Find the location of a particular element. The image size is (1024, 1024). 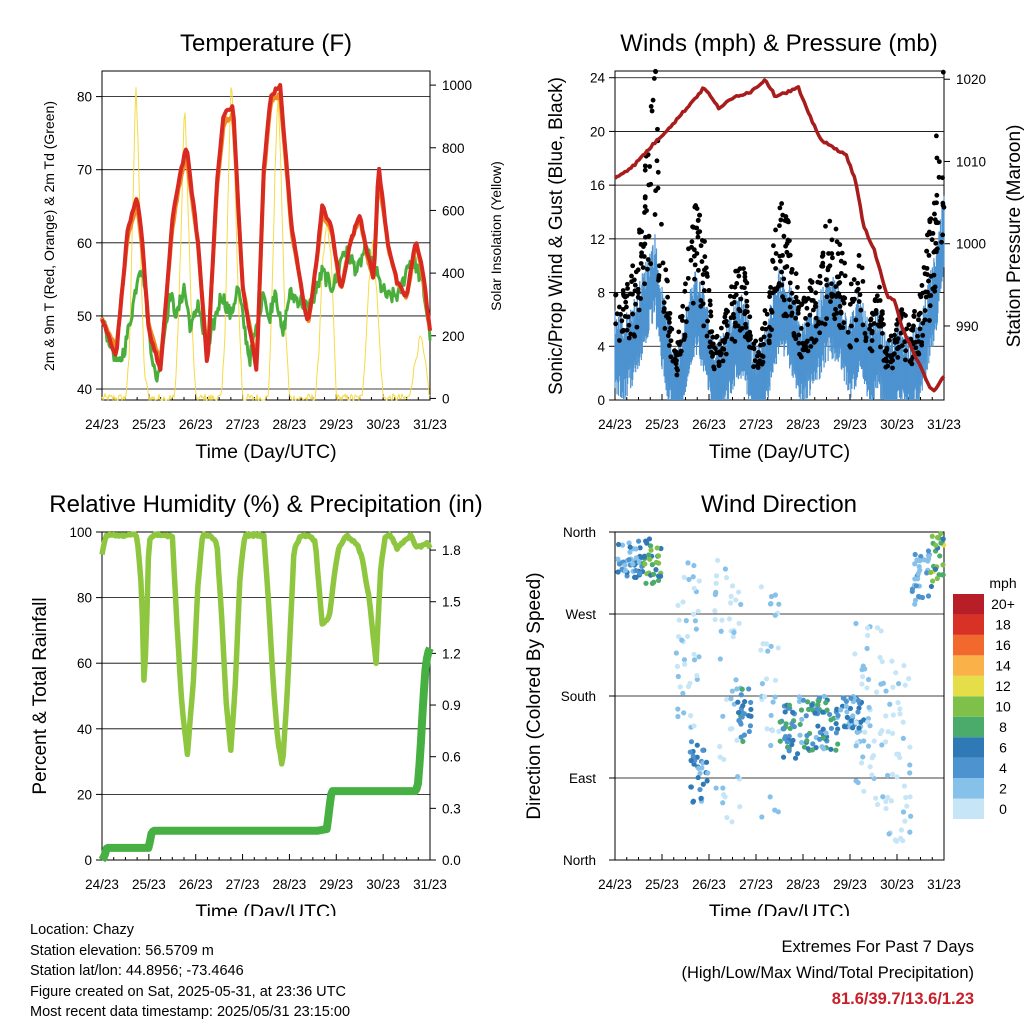

panel1-ytick-label: 50 is located at coordinates (84, 316).